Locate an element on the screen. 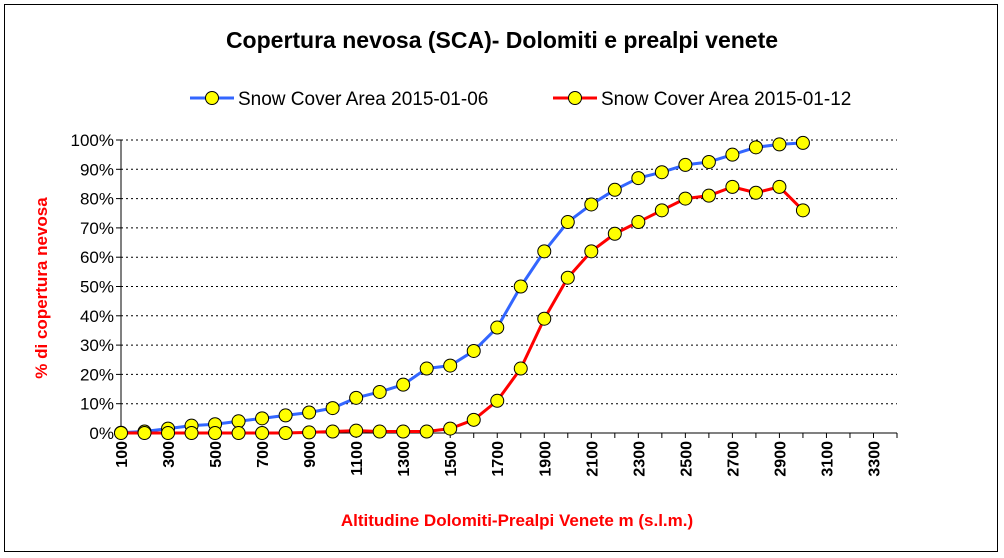  y-tick-label: 0% is located at coordinates (101, 433).